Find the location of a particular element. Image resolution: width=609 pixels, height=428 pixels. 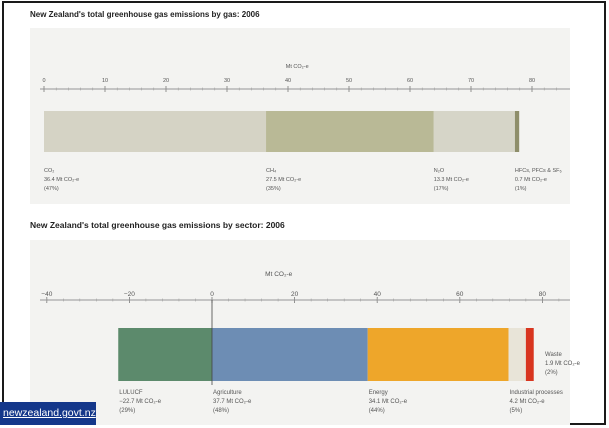

bar-segment-n-o is located at coordinates (474, 131).